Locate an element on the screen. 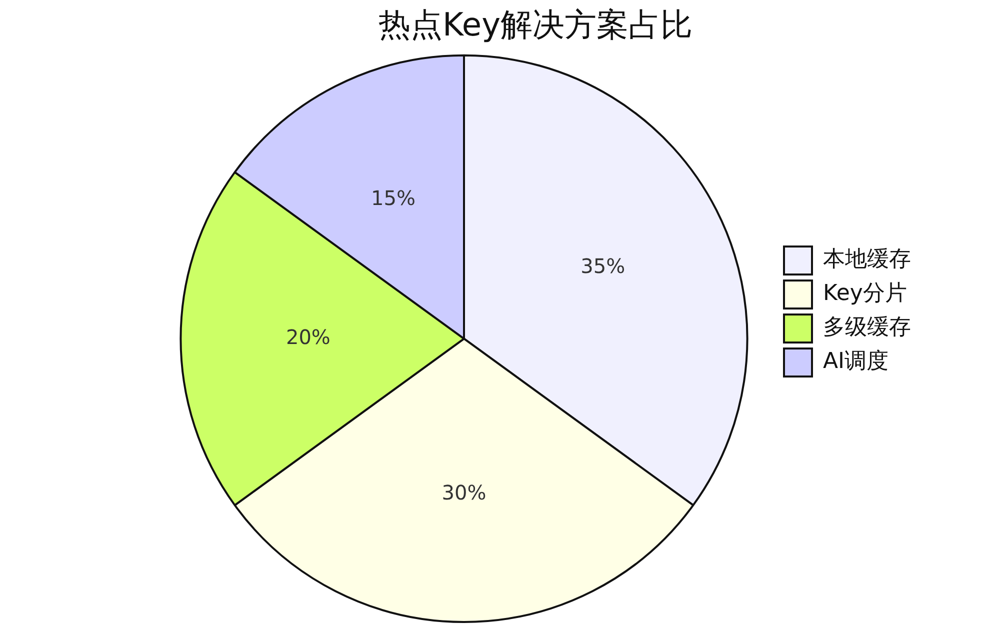 The width and height of the screenshot is (981, 643). legend-label: 多级缓存 is located at coordinates (867, 327).